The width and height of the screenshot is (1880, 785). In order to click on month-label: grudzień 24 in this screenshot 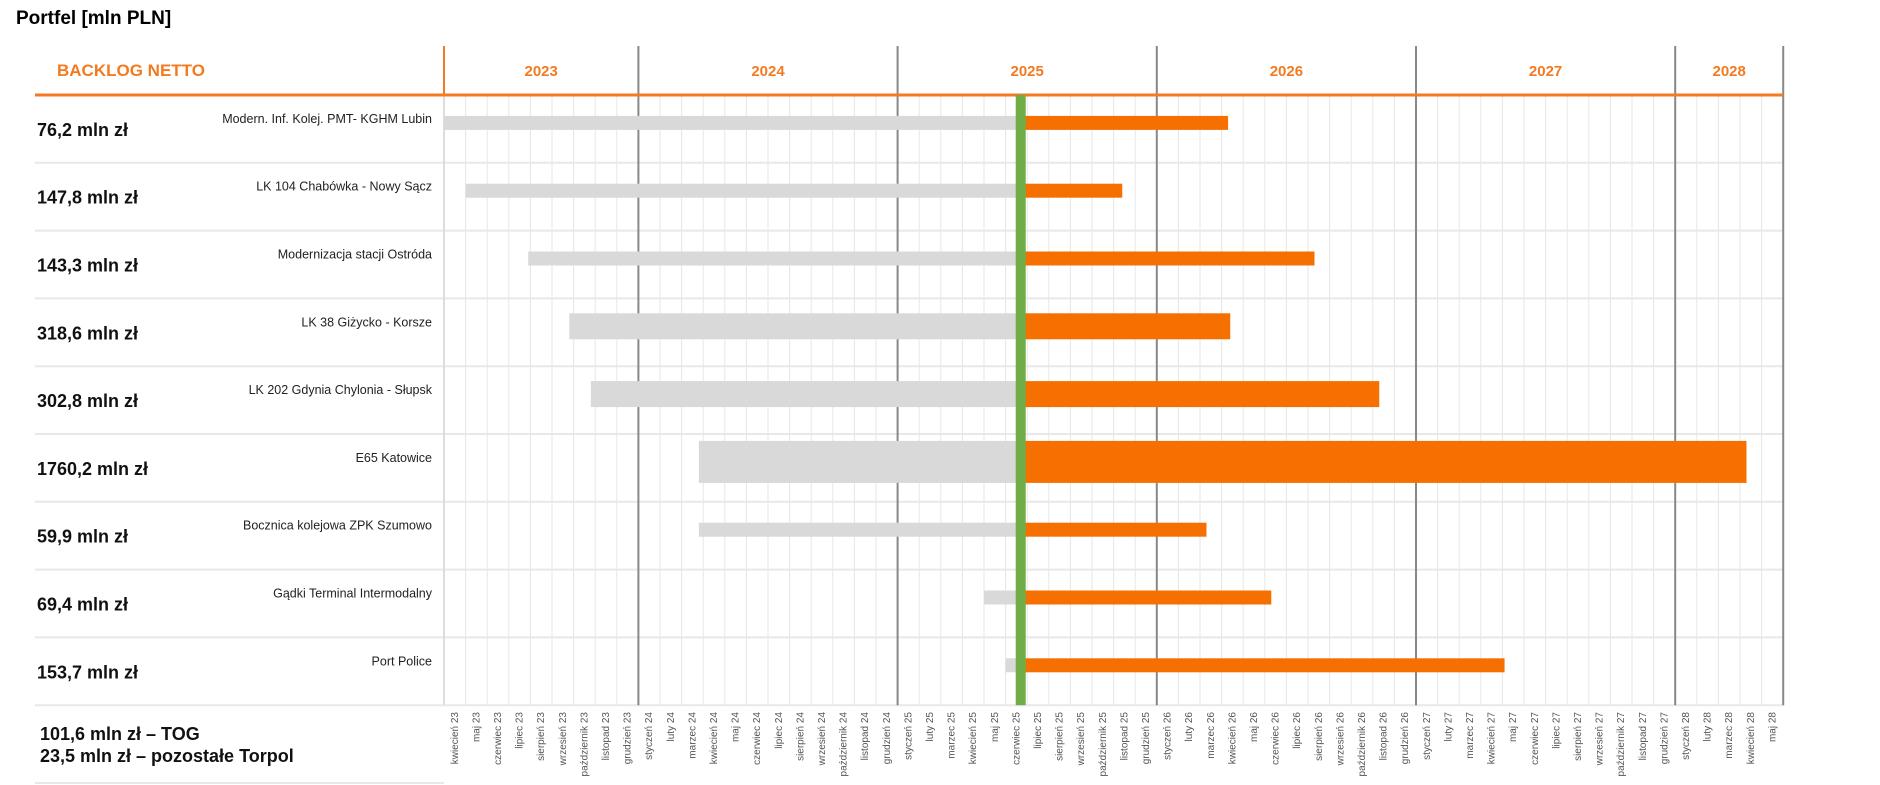, I will do `click(887, 738)`.